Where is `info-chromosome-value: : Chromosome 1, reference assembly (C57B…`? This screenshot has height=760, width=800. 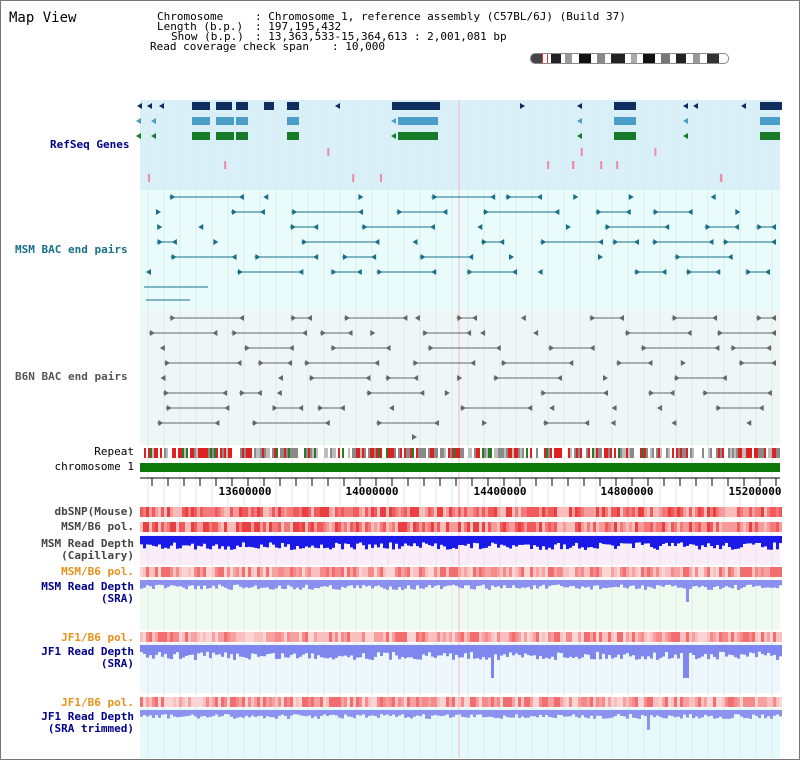
info-chromosome-value: : Chromosome 1, reference assembly (C57B… is located at coordinates (440, 16).